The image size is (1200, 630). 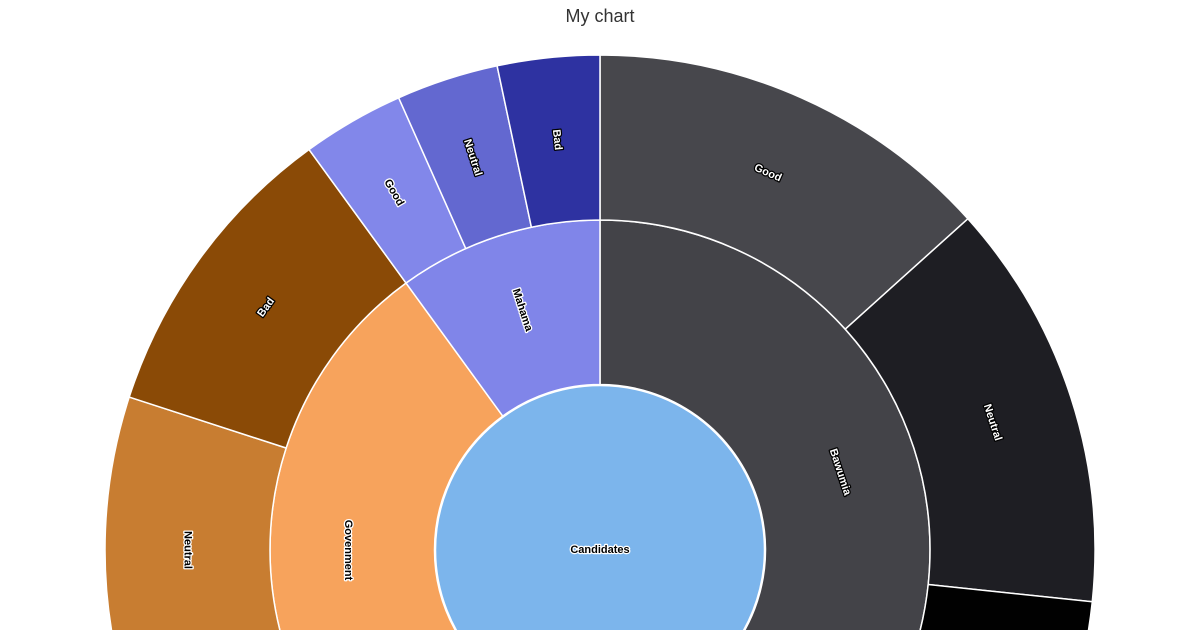 I want to click on segment-label-neutral: Neutral, so click(x=188, y=550).